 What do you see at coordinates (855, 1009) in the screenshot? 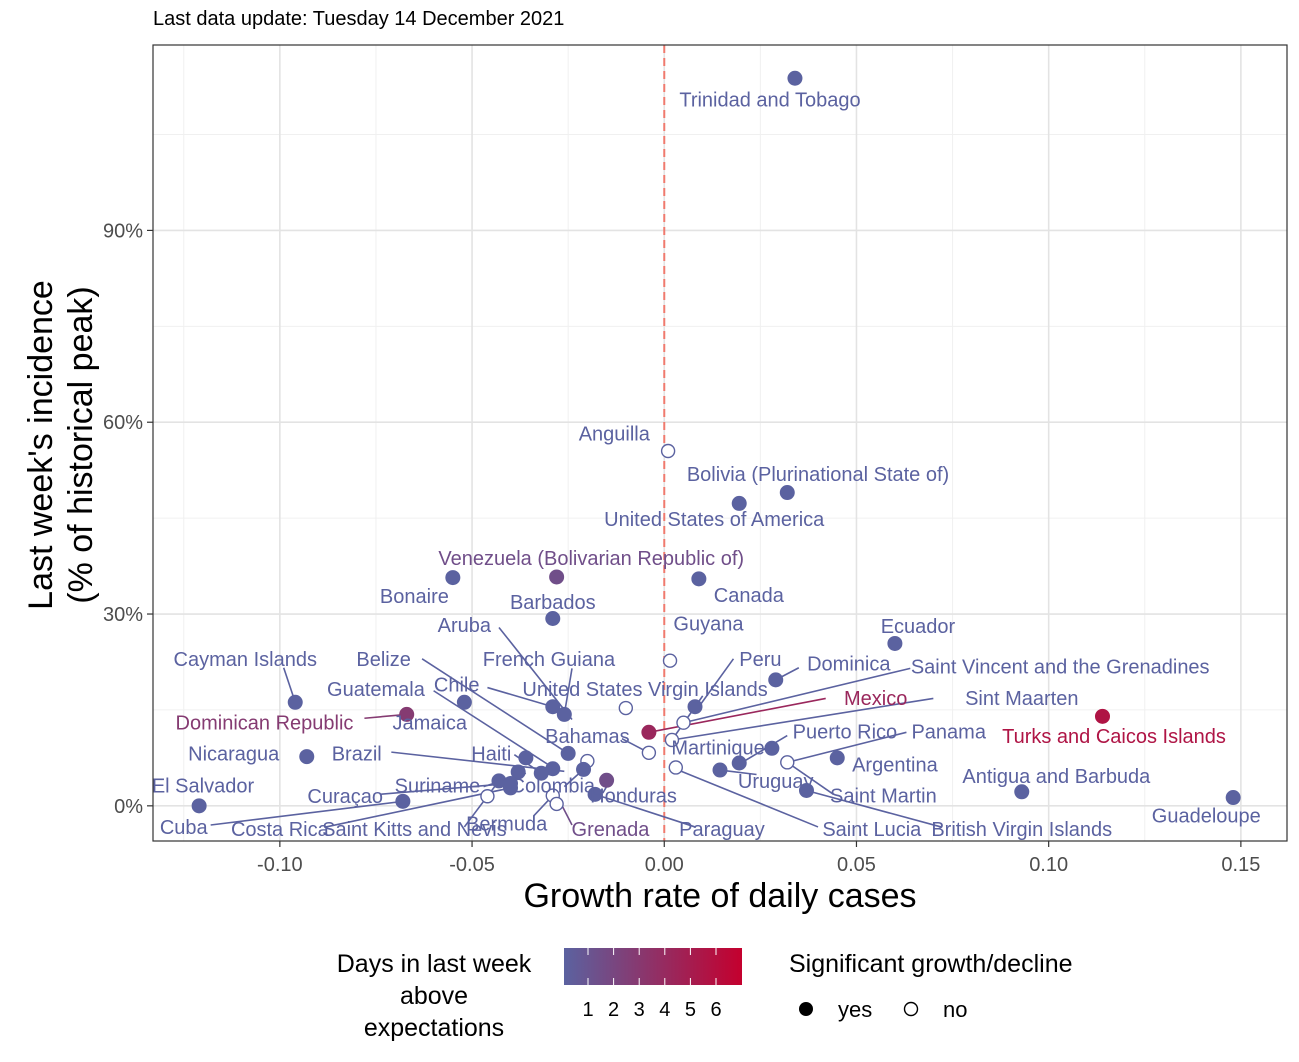
I see `shape-legend-label: yes` at bounding box center [855, 1009].